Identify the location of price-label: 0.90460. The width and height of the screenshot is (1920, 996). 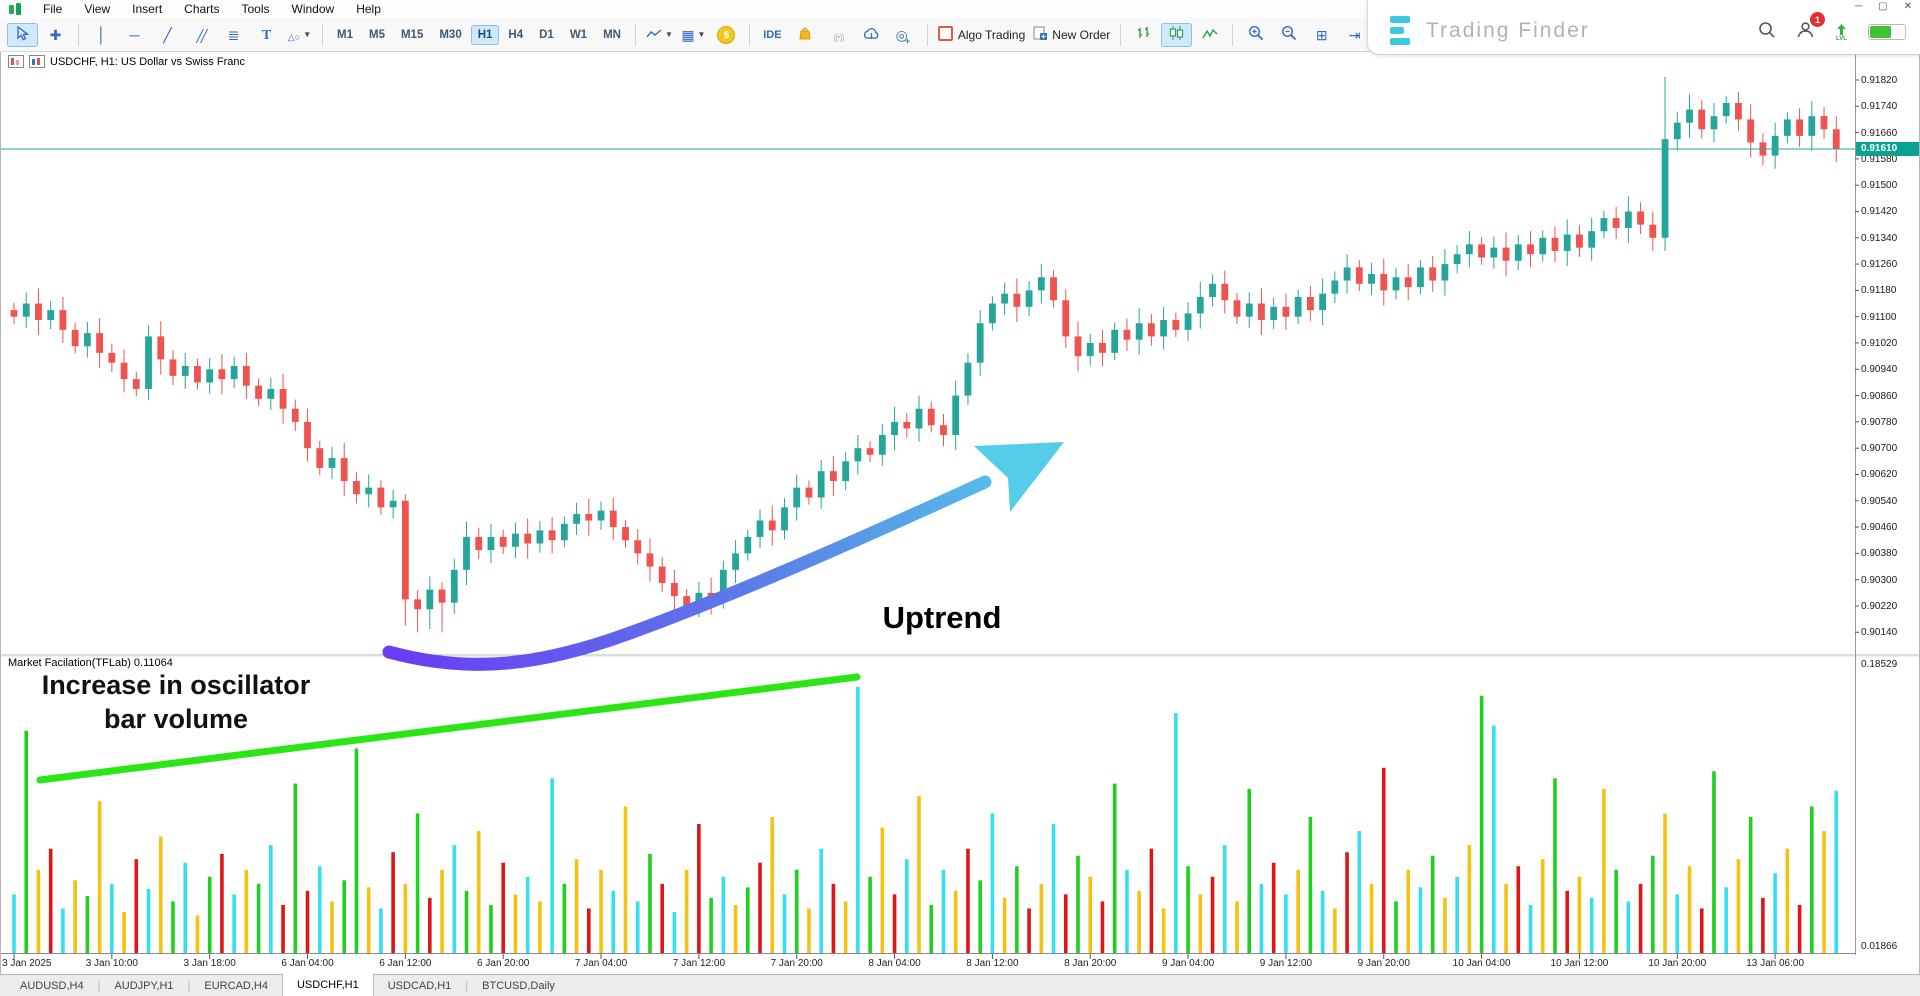
(1879, 528).